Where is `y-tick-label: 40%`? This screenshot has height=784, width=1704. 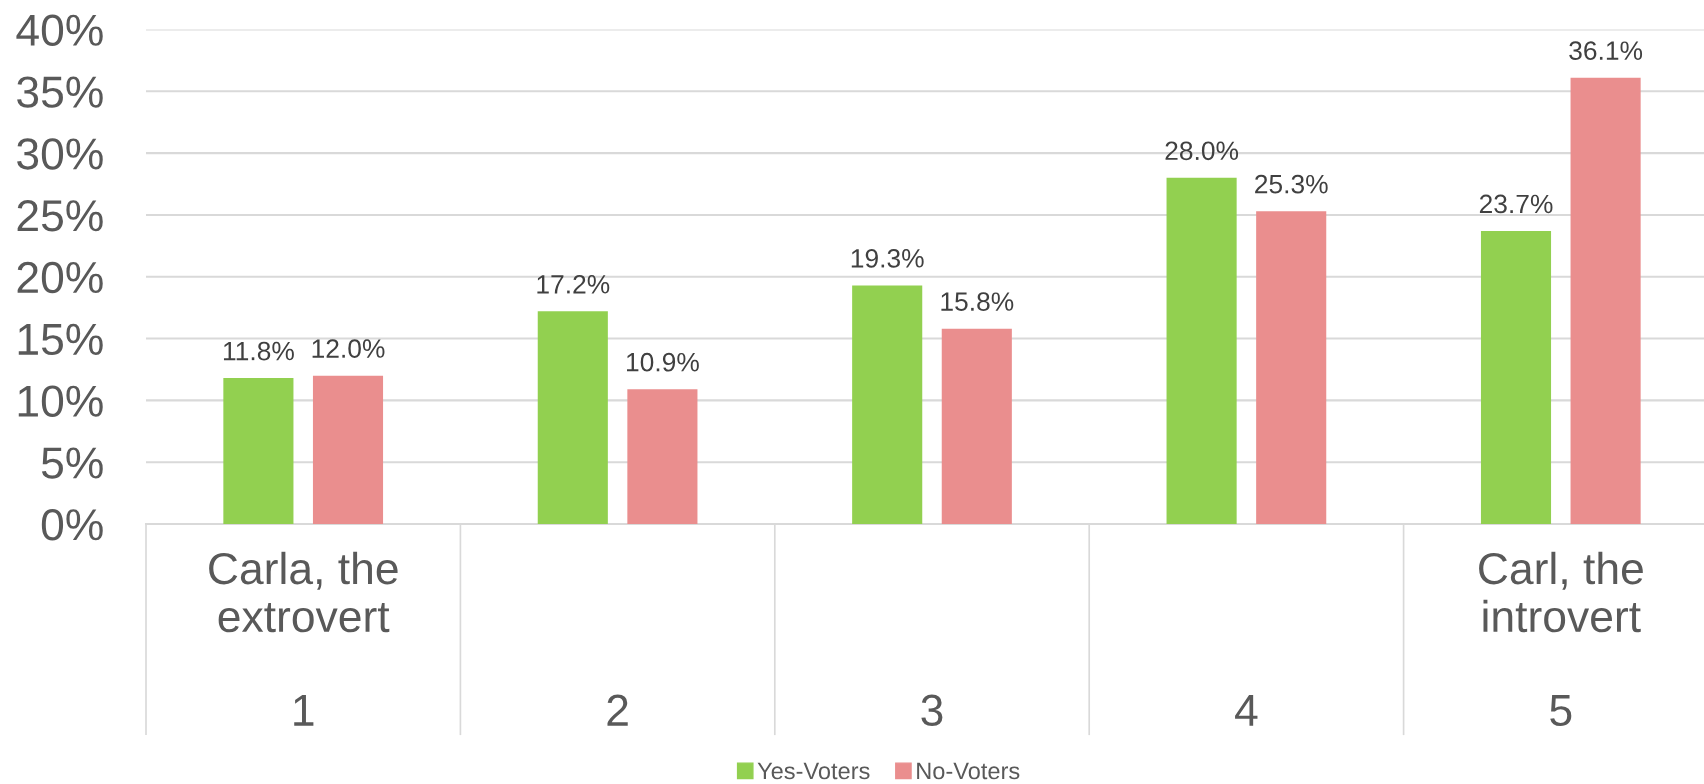 y-tick-label: 40% is located at coordinates (59, 30).